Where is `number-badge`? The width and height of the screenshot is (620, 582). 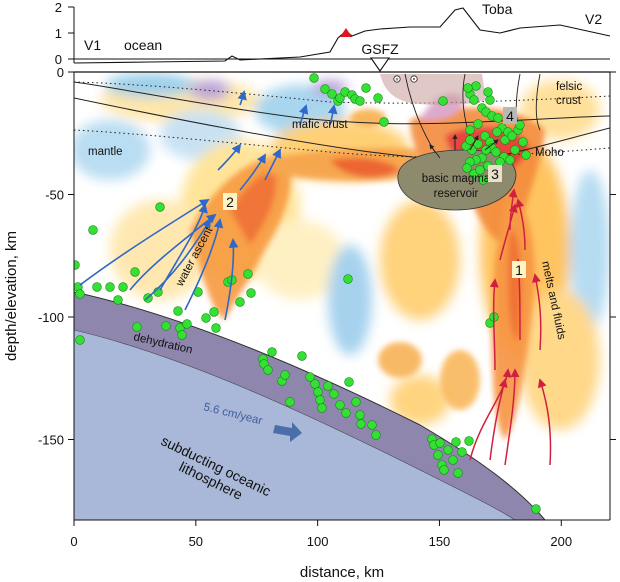 number-badge is located at coordinates (495, 173).